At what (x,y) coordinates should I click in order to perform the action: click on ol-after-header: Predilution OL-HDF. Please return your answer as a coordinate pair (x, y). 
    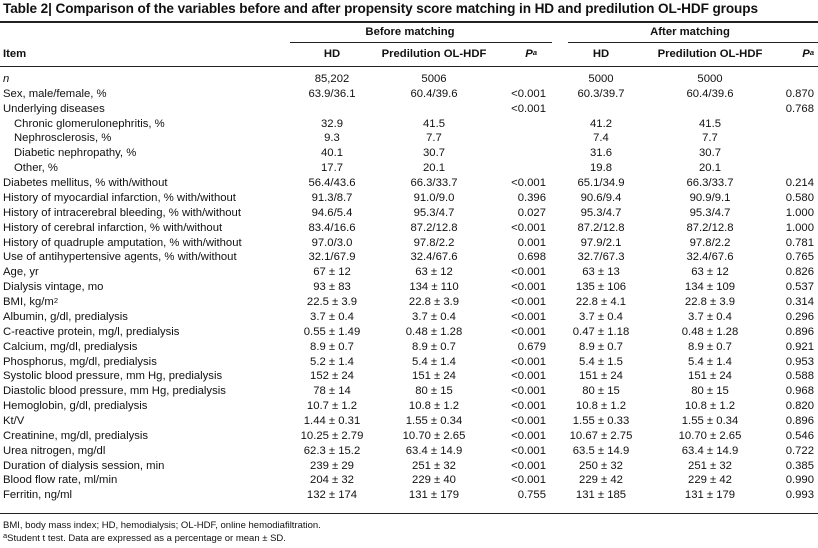
    Looking at the image, I should click on (710, 54).